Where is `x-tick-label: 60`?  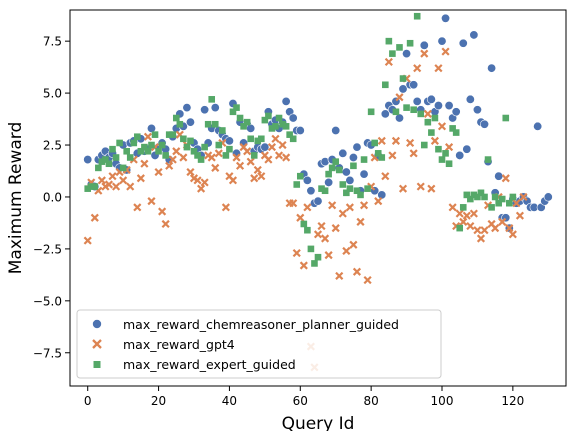 x-tick-label: 60 is located at coordinates (300, 401).